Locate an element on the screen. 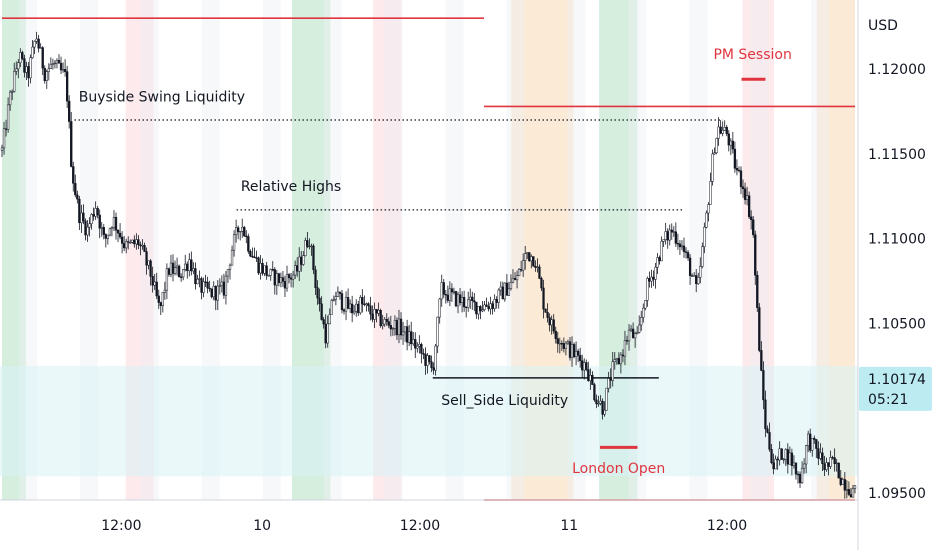  session-label-1: London Open is located at coordinates (618, 469).